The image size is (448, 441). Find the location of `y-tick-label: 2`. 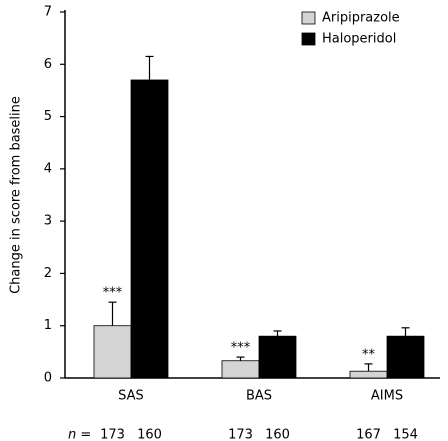

y-tick-label: 2 is located at coordinates (48, 273).